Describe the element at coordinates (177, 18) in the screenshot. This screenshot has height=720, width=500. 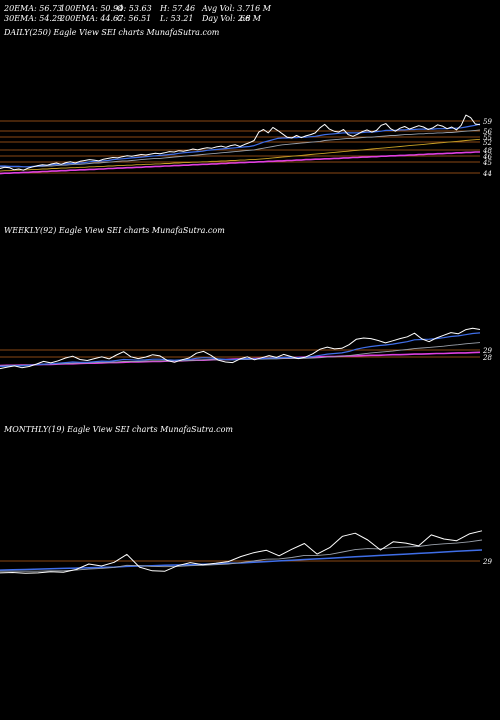
I see `header-low: L: 53.21` at that location.